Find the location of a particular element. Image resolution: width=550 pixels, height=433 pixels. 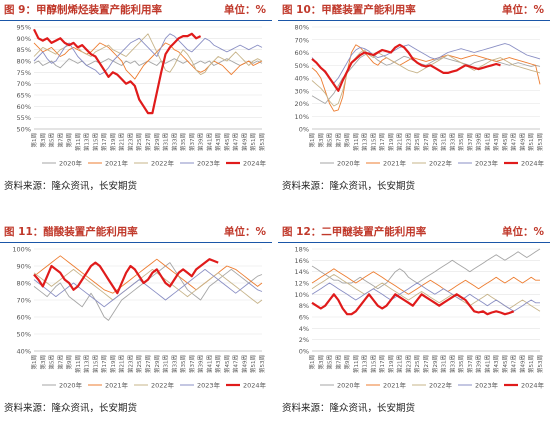

x-tick-label: 第1周 is located at coordinates (312, 140).